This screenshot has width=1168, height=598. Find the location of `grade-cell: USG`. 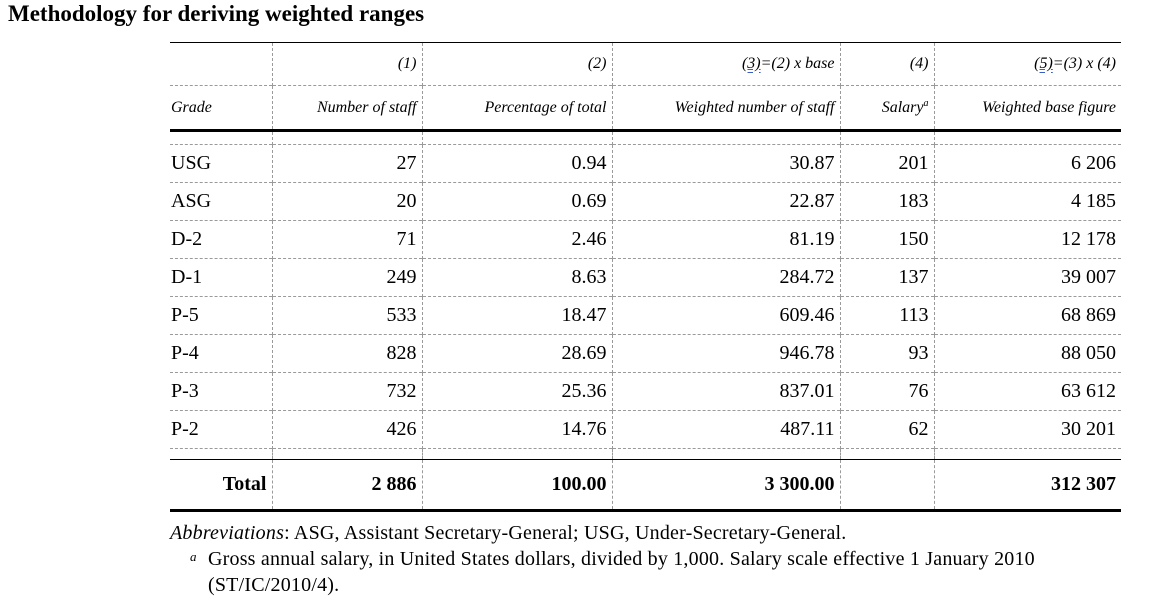

grade-cell: USG is located at coordinates (221, 163).